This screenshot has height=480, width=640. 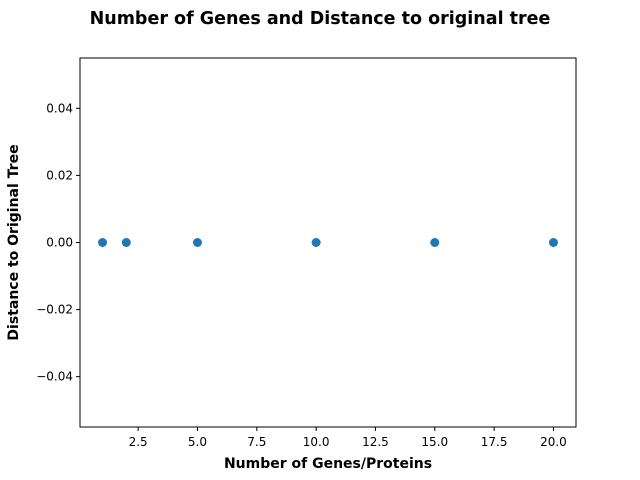 I want to click on x-tick-label: 2.5, so click(x=138, y=442).